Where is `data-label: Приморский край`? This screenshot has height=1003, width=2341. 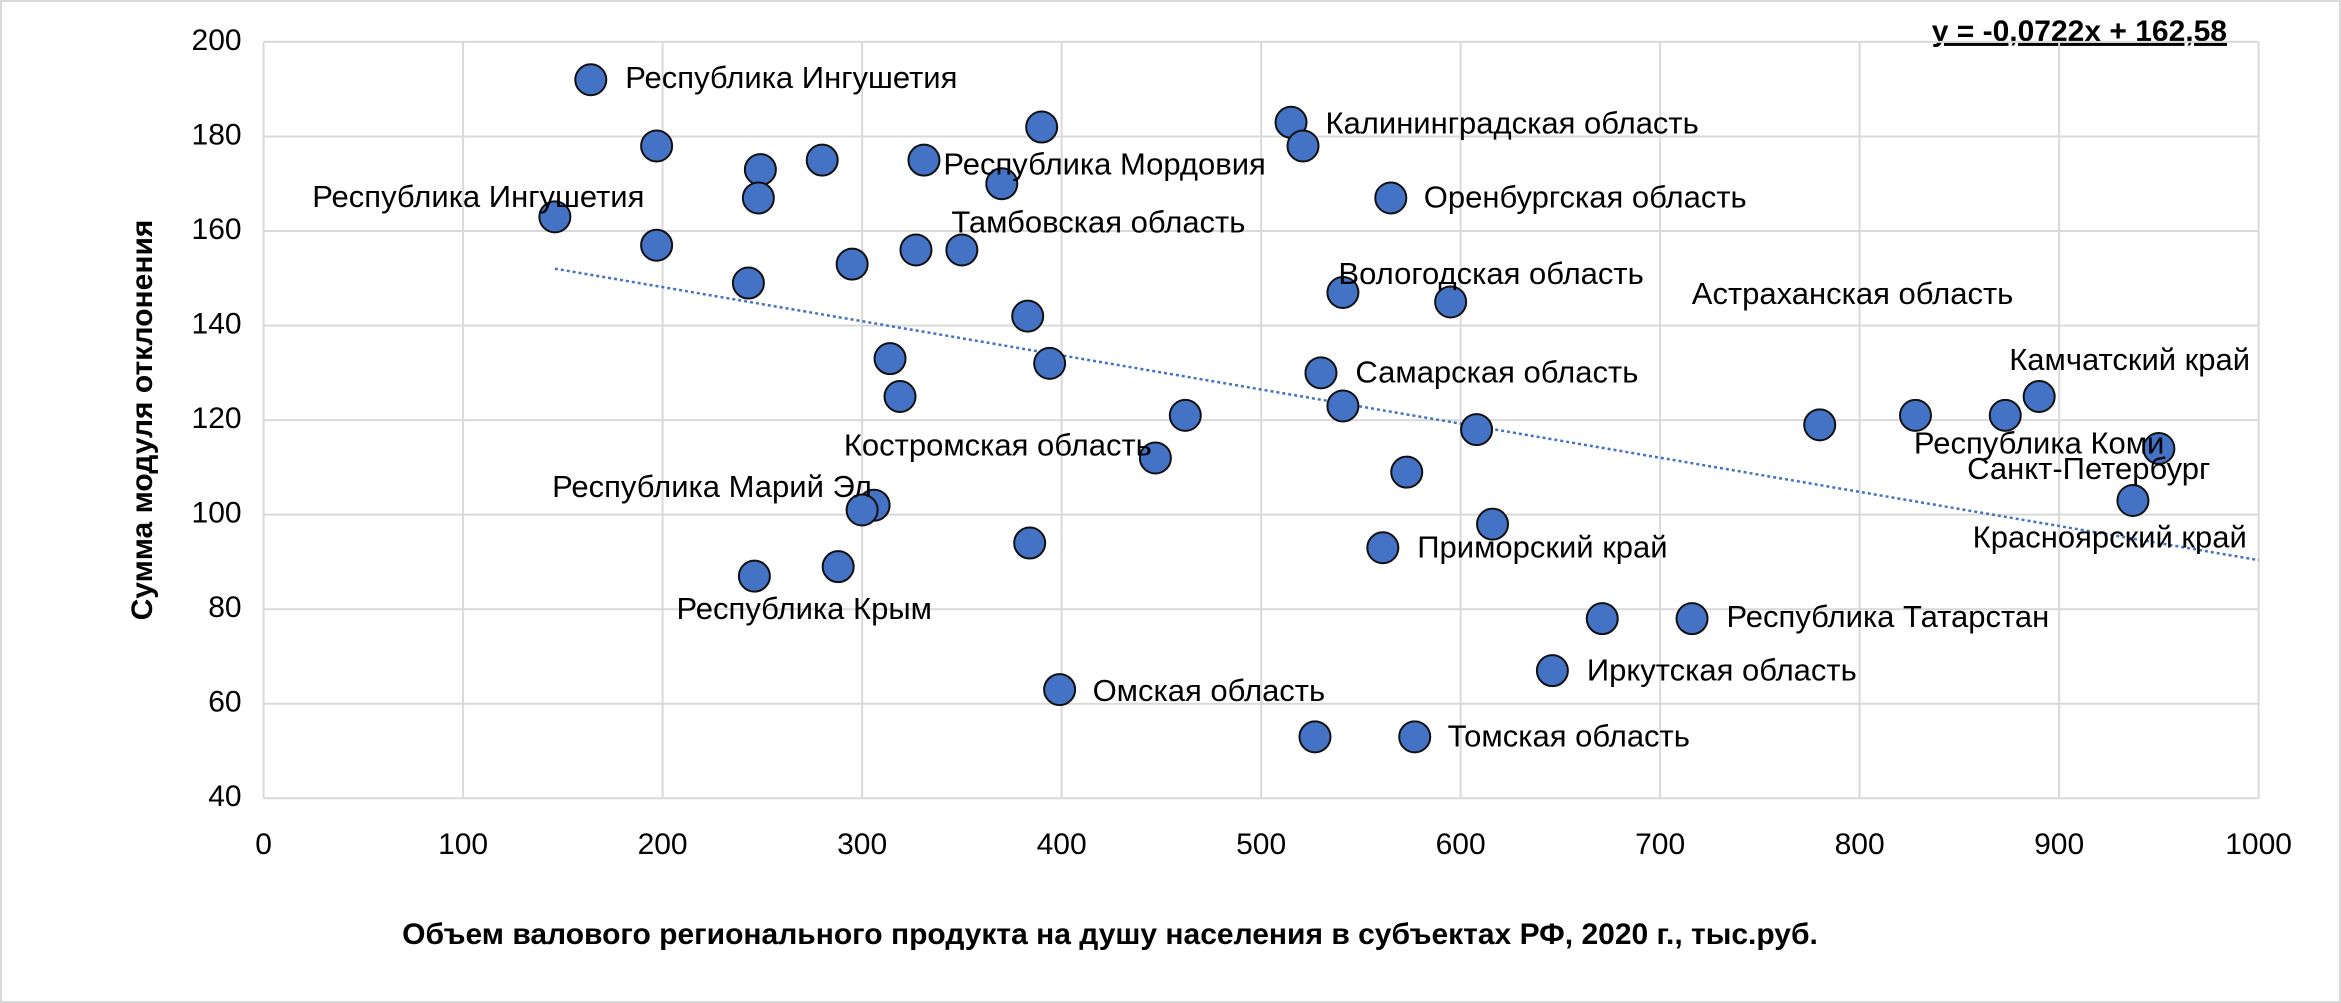
data-label: Приморский край is located at coordinates (1542, 546).